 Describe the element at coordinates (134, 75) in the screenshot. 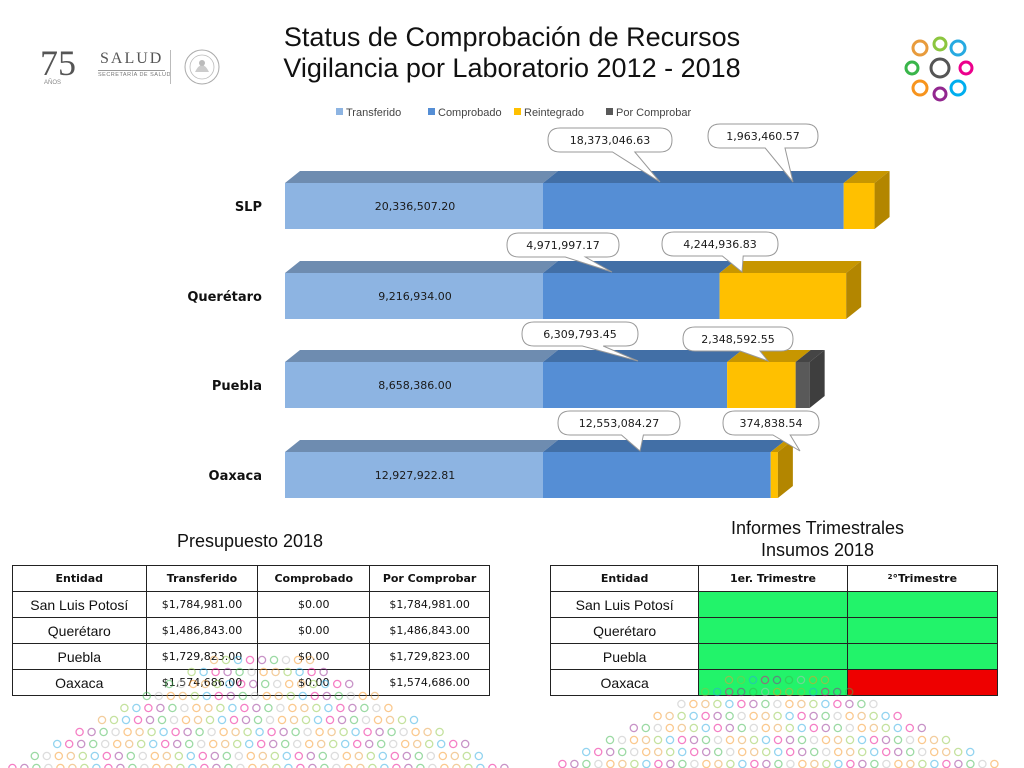

I see `logo-secretaria: SECRETARÍA DE SALUD` at that location.